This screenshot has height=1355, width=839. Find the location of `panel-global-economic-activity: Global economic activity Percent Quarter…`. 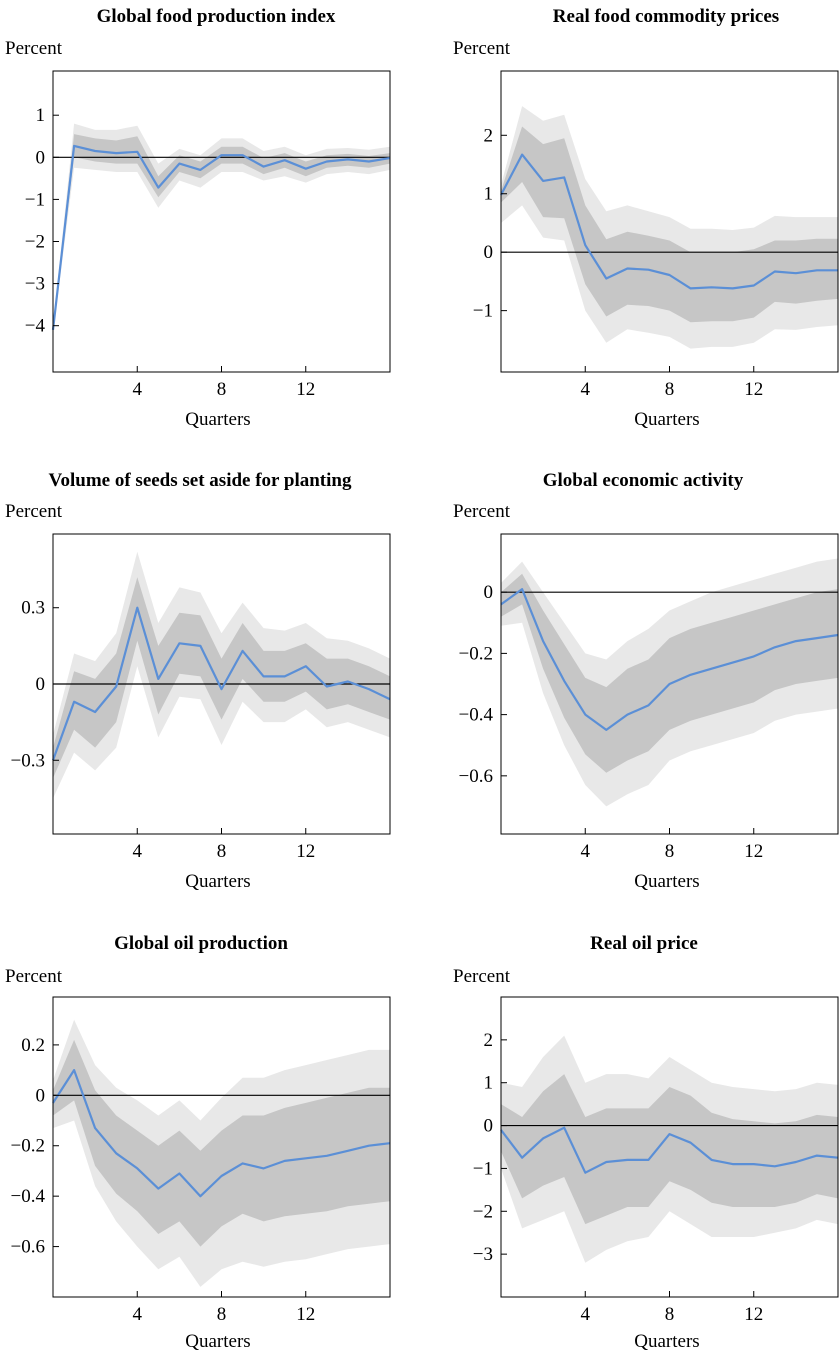

panel-global-economic-activity: Global economic activity Percent Quarter… is located at coordinates (646, 681).